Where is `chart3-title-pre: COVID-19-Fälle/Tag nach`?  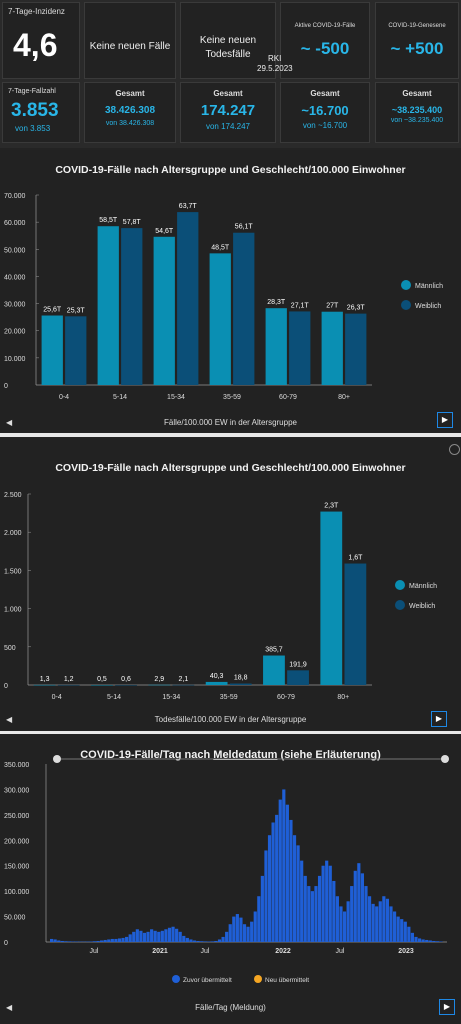
chart3-title-pre: COVID-19-Fälle/Tag nach is located at coordinates (147, 755).